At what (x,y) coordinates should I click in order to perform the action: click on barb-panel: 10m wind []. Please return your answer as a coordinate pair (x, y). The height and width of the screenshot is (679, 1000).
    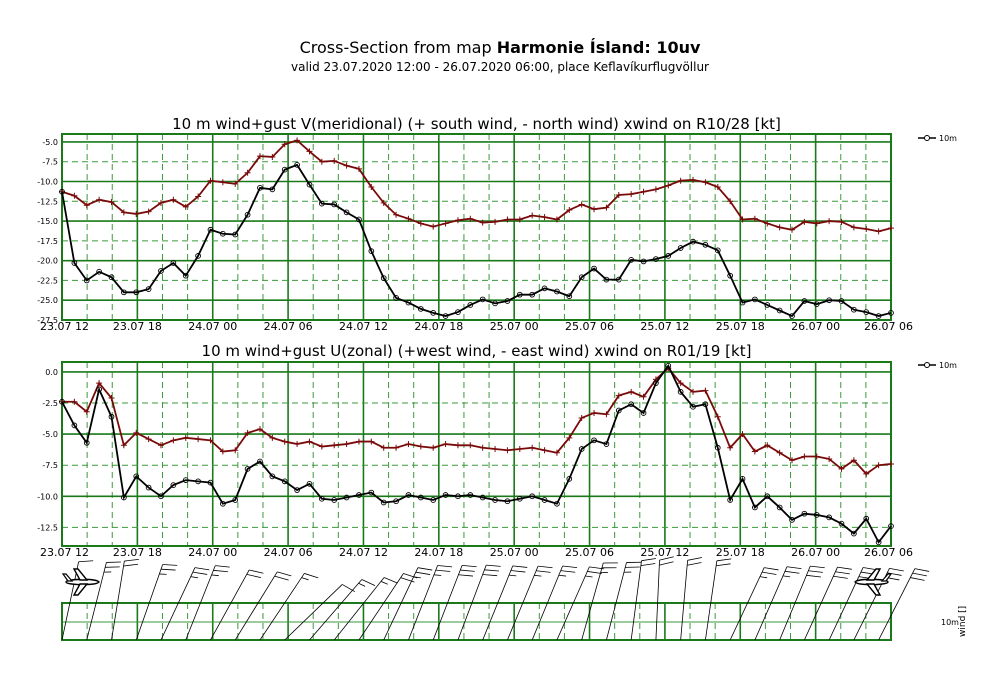
    Looking at the image, I should click on (514, 598).